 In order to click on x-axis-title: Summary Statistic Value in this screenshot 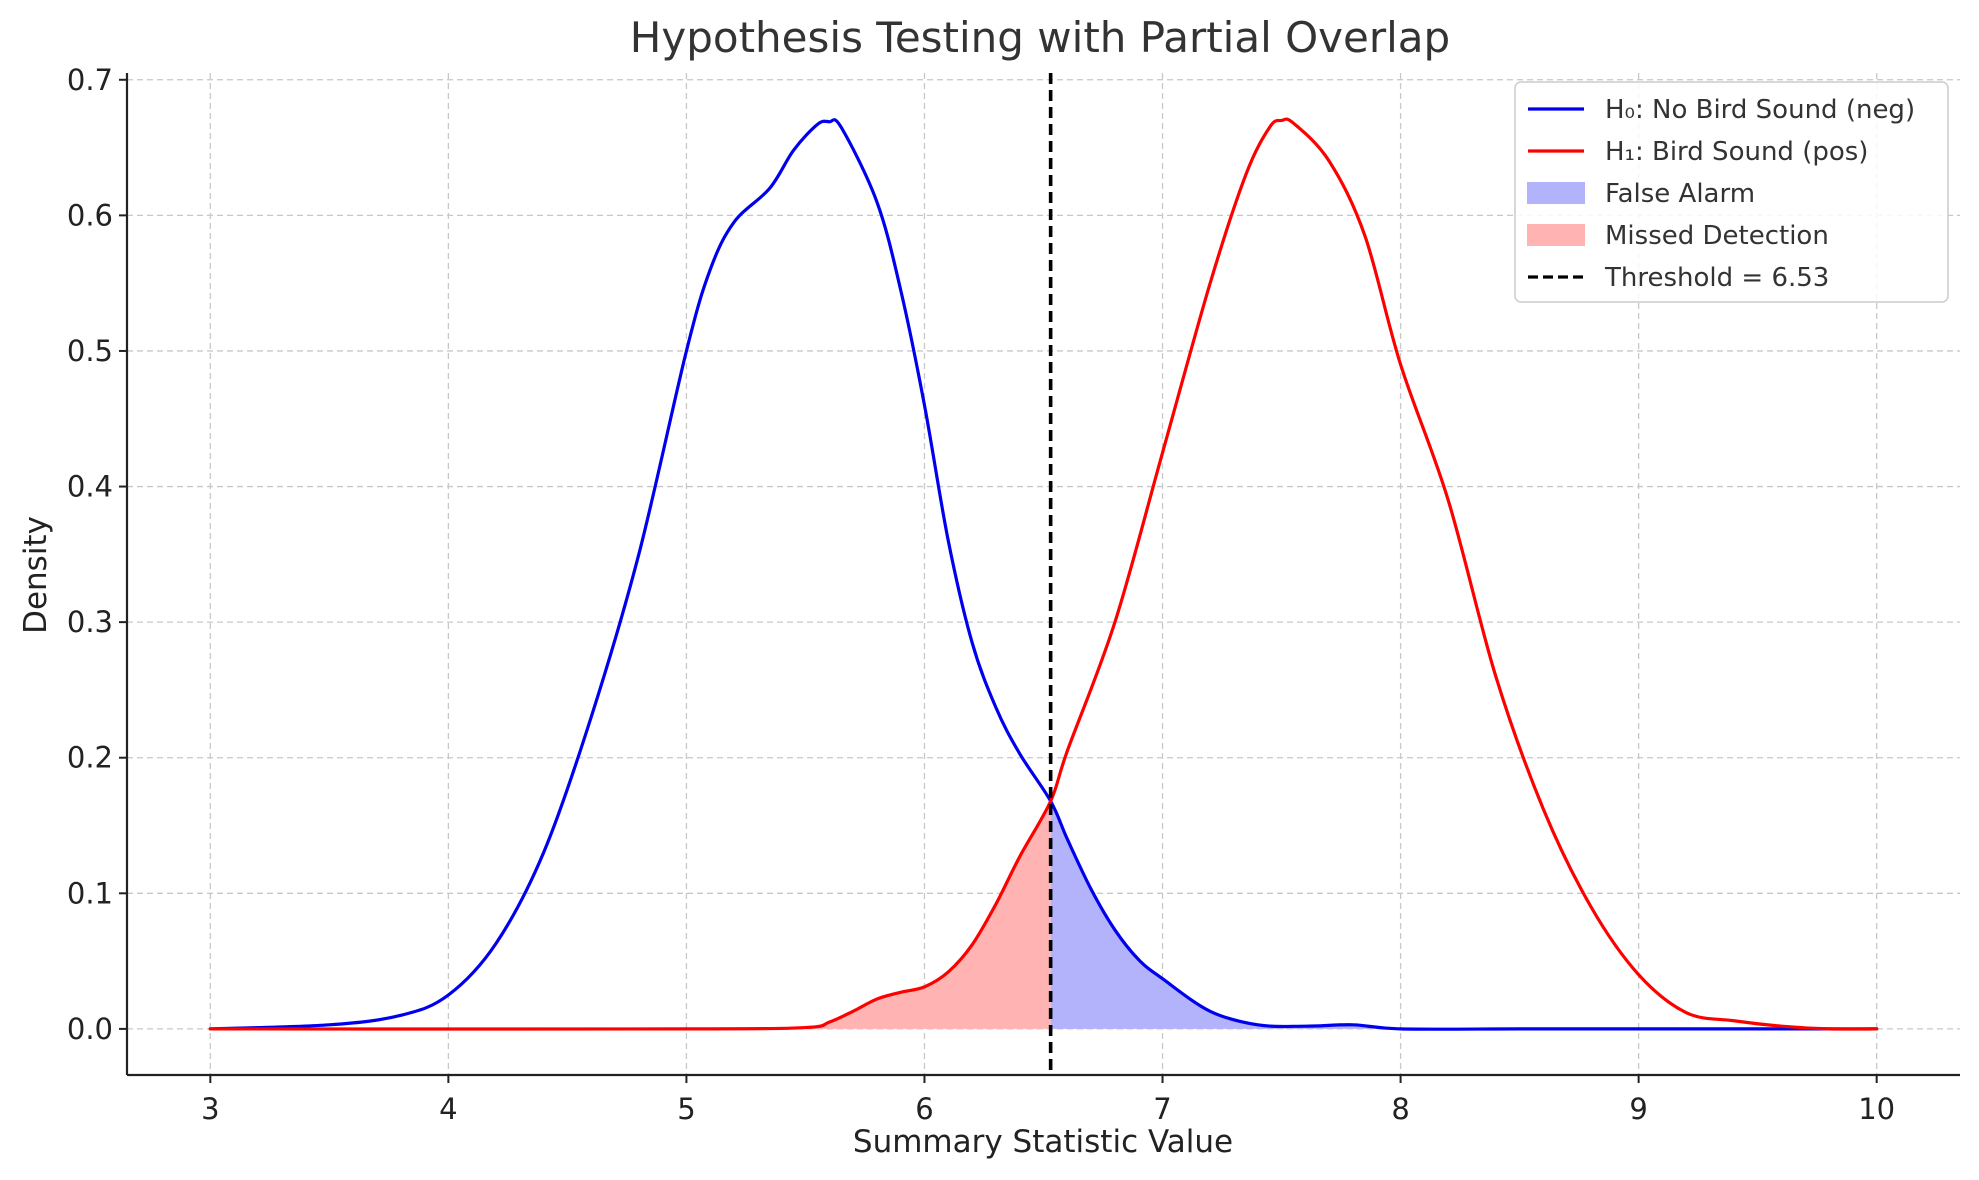, I will do `click(1043, 1142)`.